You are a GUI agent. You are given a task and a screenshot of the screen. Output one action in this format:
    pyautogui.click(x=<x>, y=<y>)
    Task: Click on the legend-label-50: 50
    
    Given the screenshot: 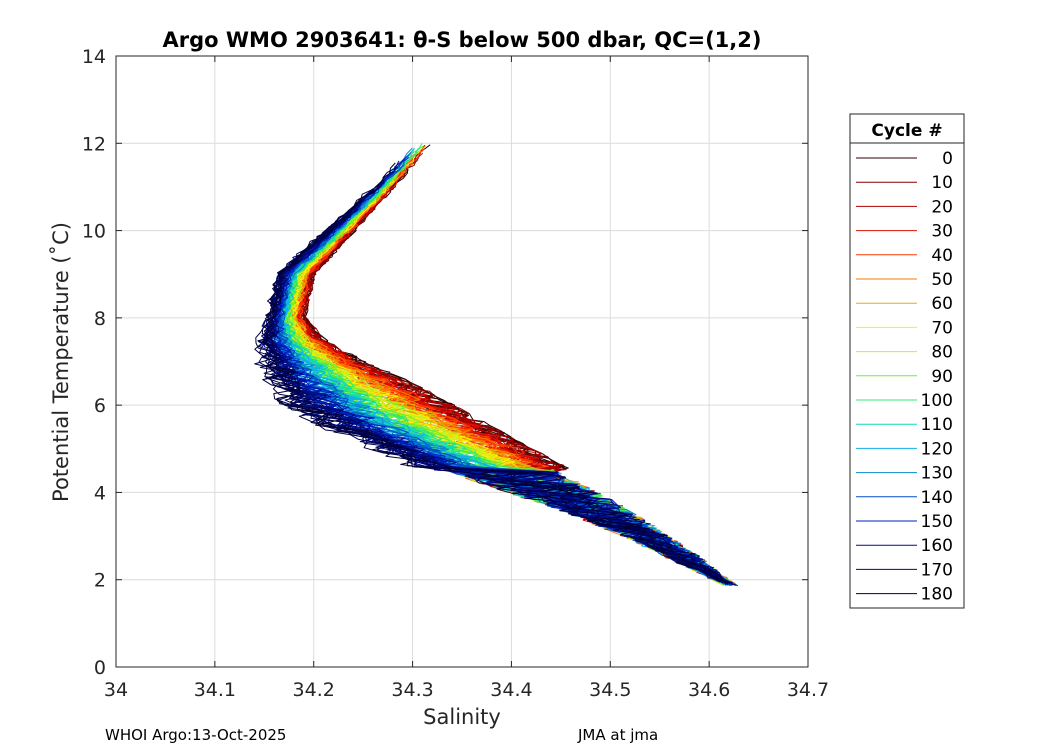 What is the action you would take?
    pyautogui.click(x=942, y=280)
    